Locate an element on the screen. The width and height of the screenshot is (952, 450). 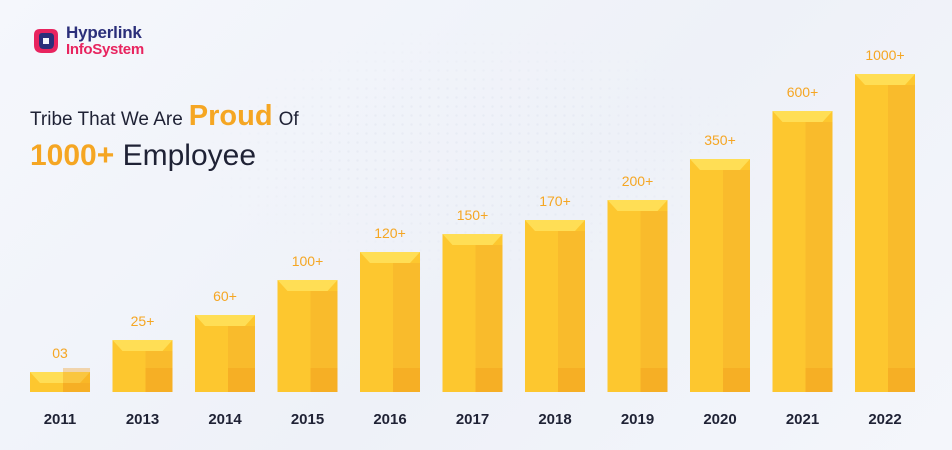
x-tick-label: 2021 is located at coordinates (802, 419).